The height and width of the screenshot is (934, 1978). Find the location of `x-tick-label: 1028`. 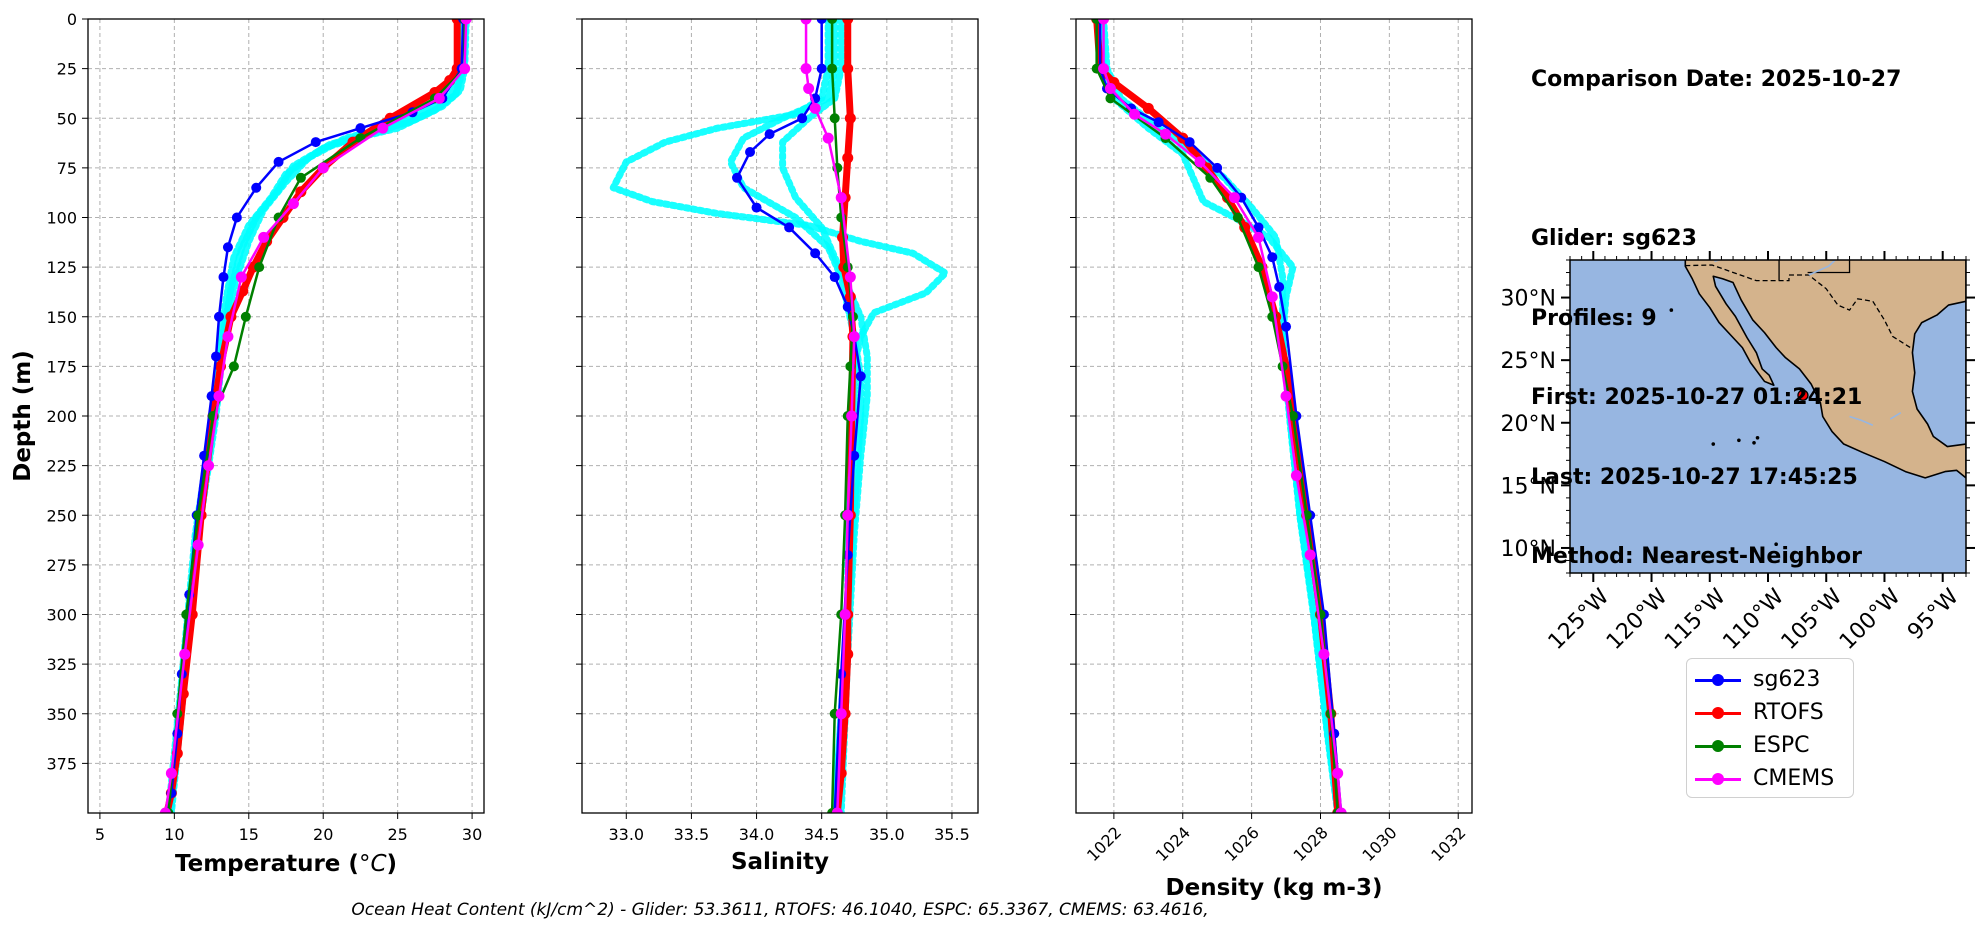

x-tick-label: 1028 is located at coordinates (1311, 844).